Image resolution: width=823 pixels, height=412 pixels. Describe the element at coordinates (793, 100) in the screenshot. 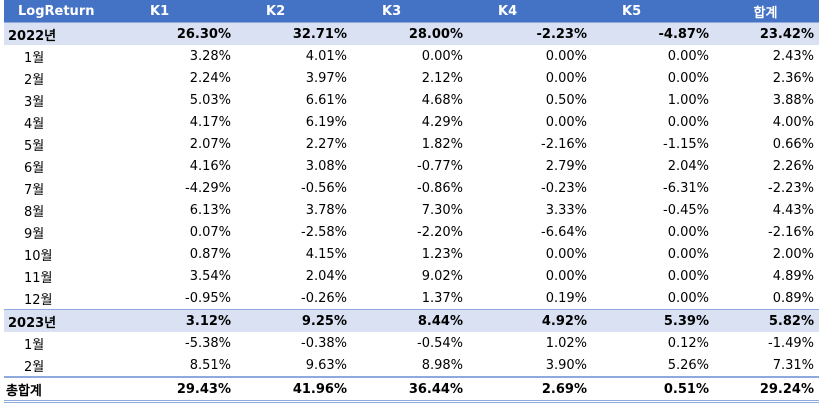

I see `value-cell: 3.88%` at that location.